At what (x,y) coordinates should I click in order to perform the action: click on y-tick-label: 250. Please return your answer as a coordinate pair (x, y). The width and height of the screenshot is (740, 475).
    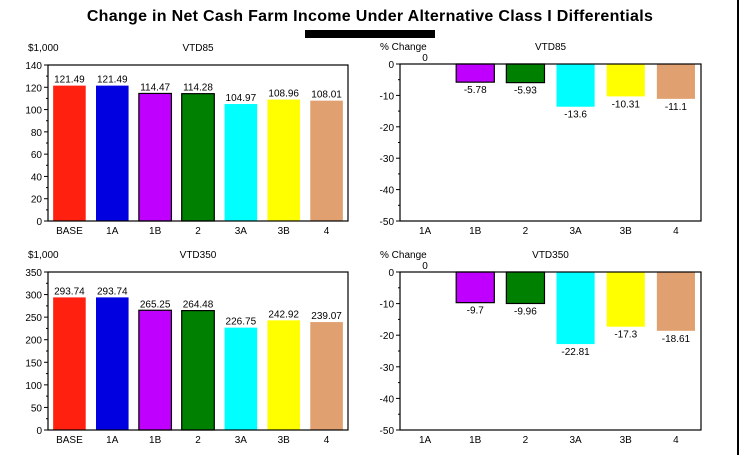
    Looking at the image, I should click on (33, 318).